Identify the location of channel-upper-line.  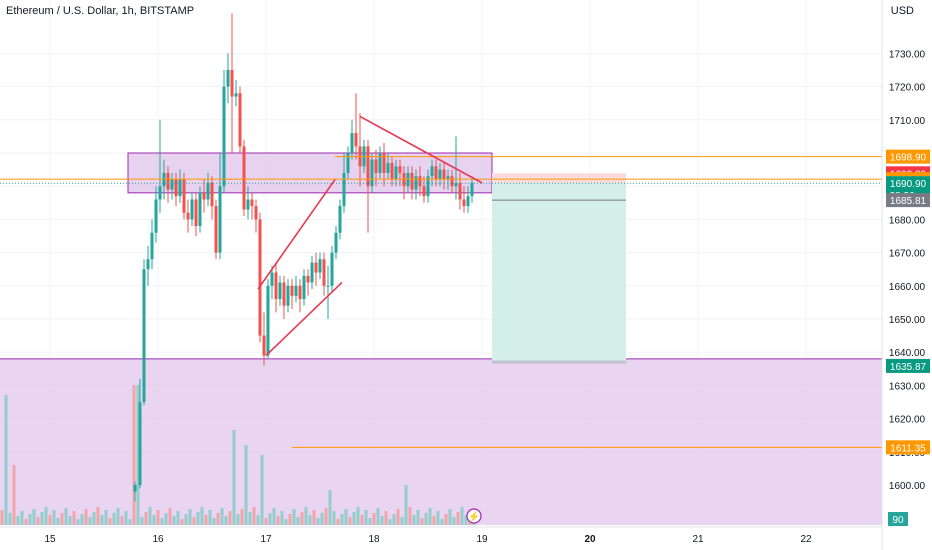
(296, 234).